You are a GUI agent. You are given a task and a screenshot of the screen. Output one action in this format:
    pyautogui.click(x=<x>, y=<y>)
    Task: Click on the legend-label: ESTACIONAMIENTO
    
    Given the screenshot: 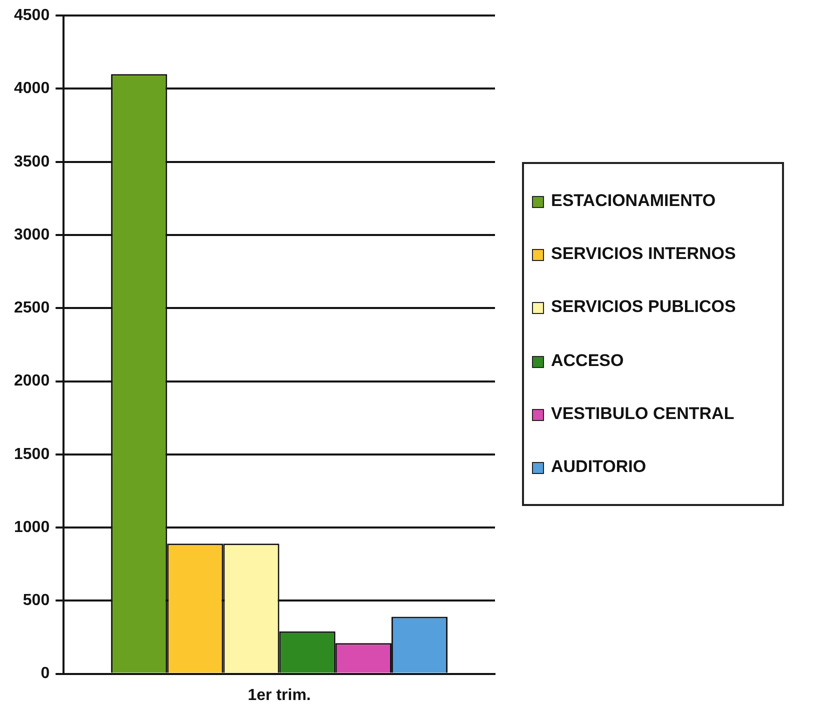 What is the action you would take?
    pyautogui.click(x=633, y=200)
    